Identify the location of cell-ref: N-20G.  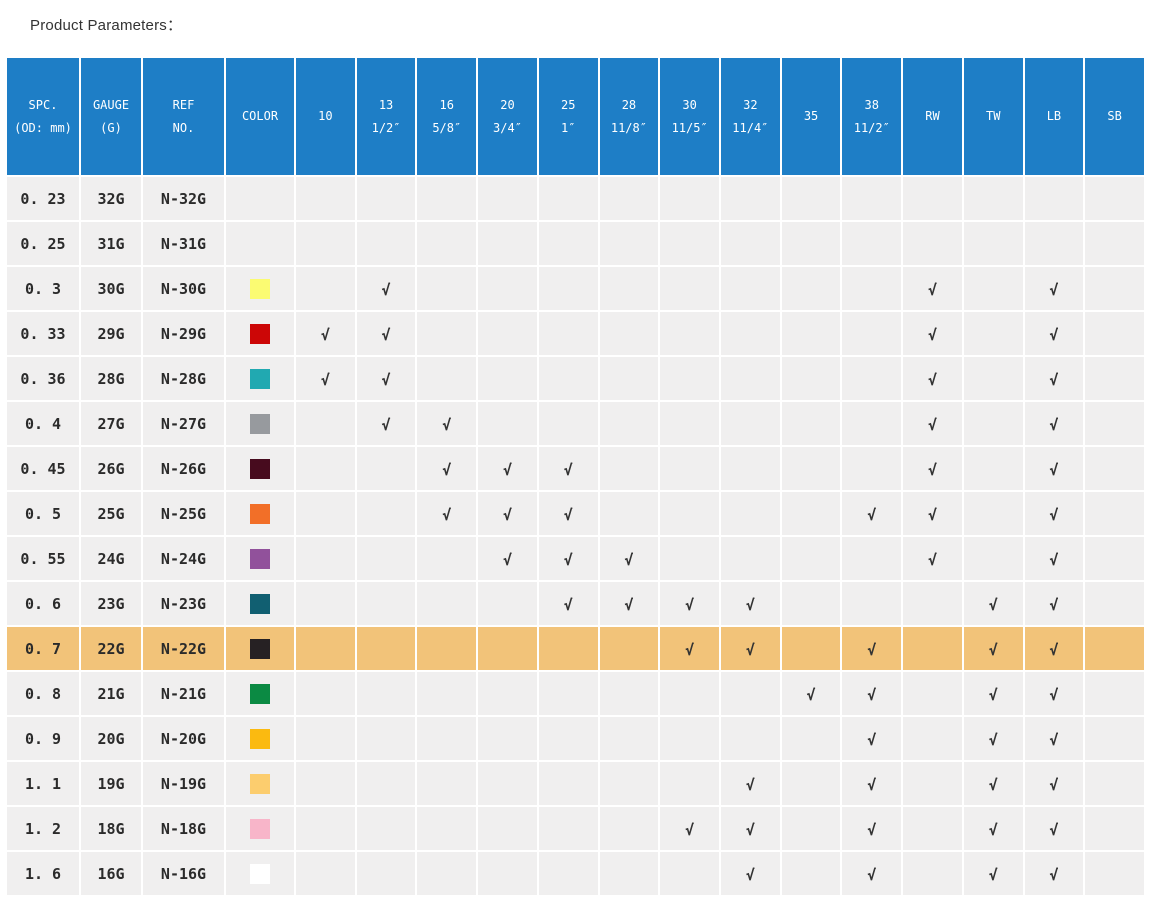
(183, 738).